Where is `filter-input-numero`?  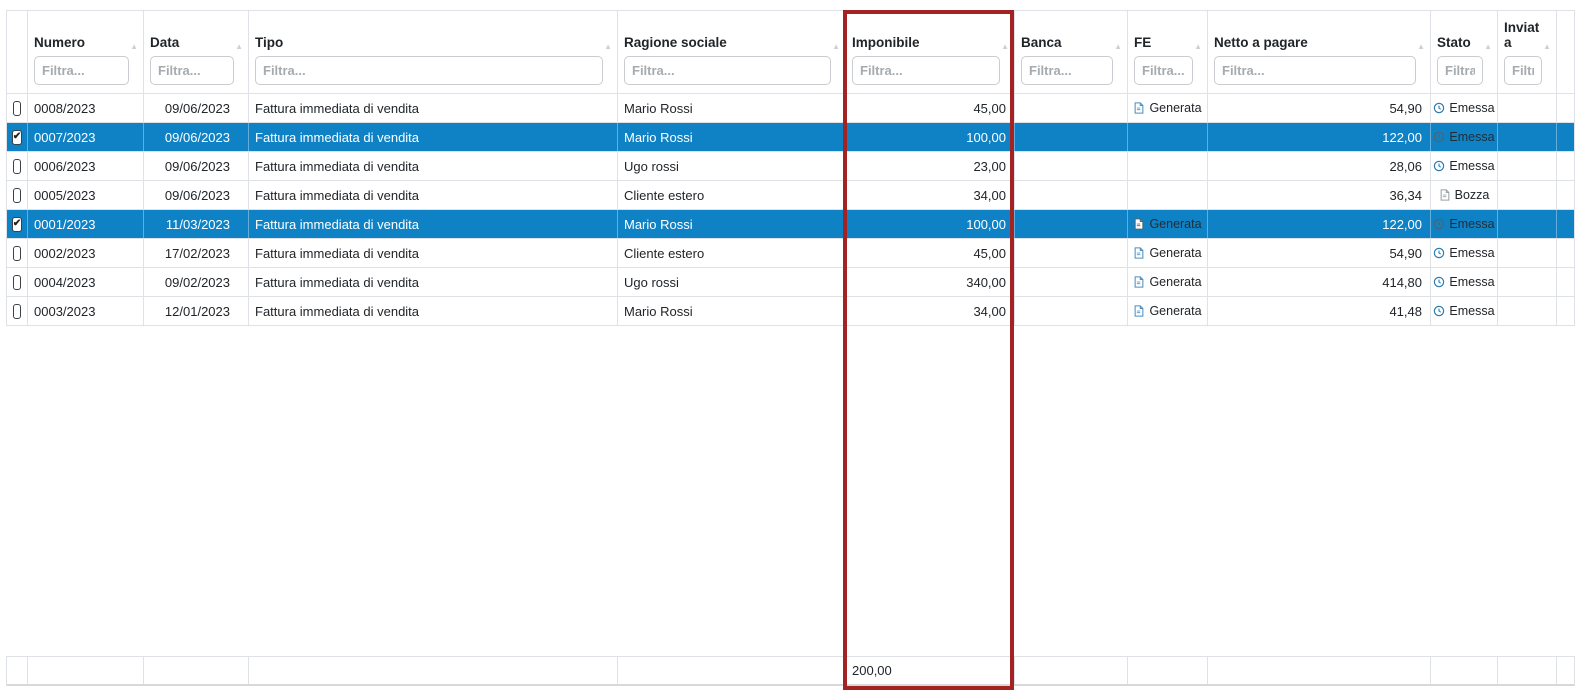 filter-input-numero is located at coordinates (81, 70).